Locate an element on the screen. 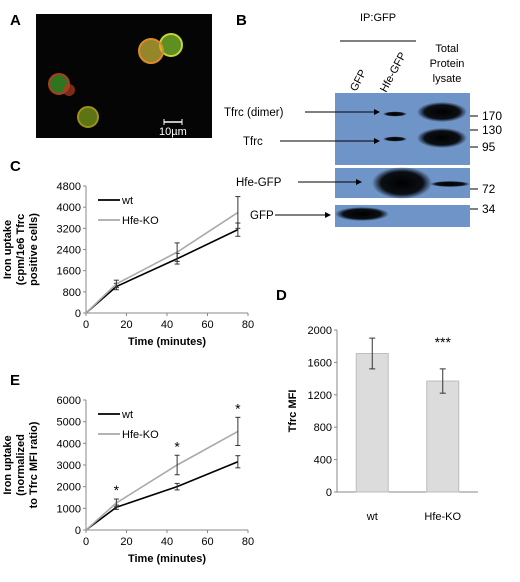 This screenshot has height=582, width=520. band-tfrc-hfe is located at coordinates (395, 139).